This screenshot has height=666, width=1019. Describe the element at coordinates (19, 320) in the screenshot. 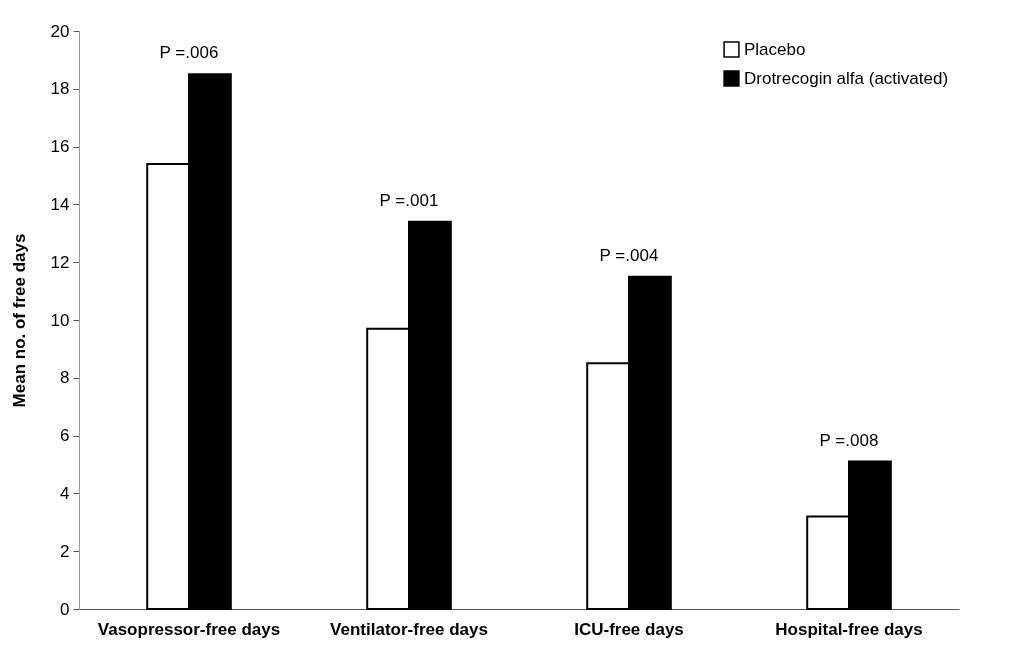

I see `y-axis-title: Mean no. of free days` at that location.